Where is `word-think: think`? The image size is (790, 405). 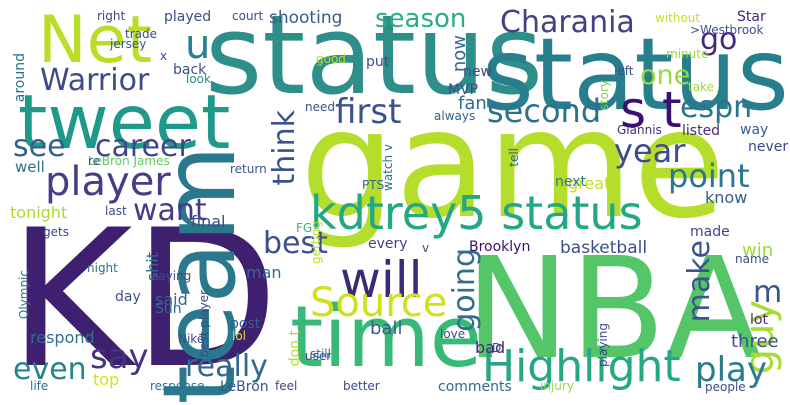 word-think: think is located at coordinates (284, 148).